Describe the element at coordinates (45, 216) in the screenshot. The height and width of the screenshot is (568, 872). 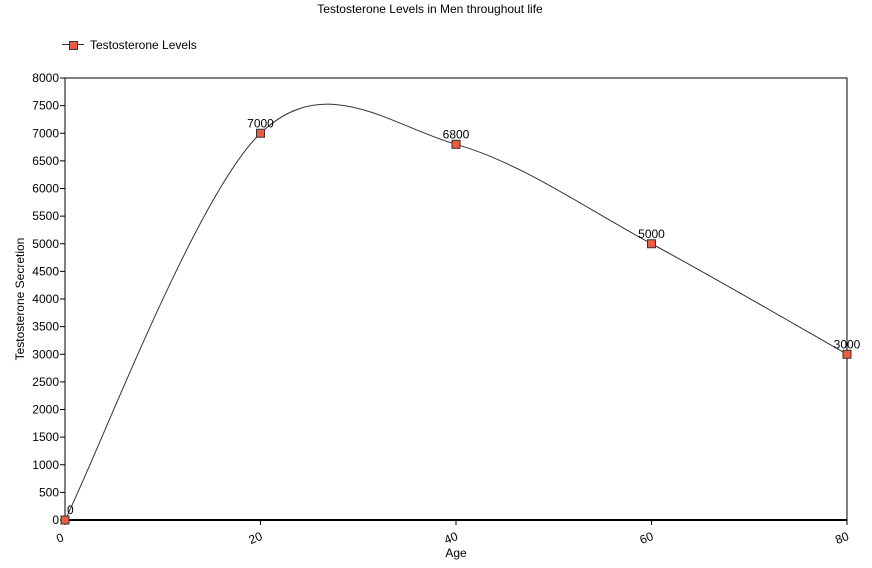
I see `y-tick-label: 5500` at that location.